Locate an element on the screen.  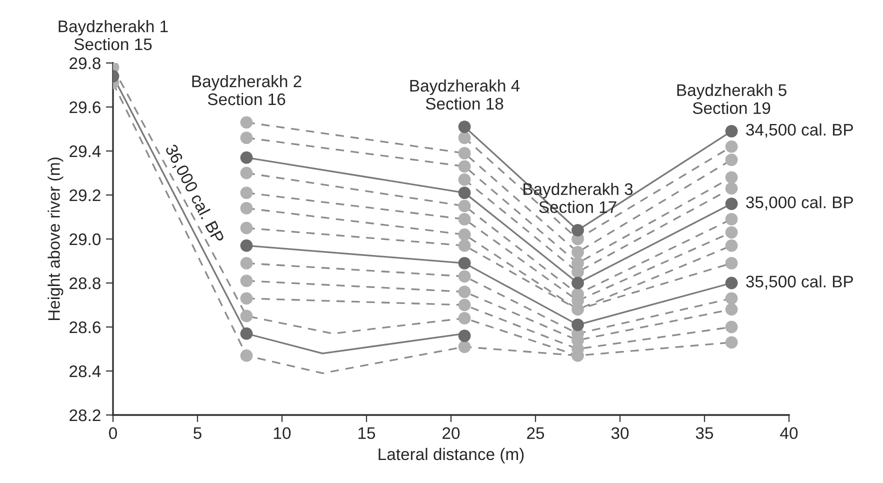
x-tick-label: 5 is located at coordinates (198, 433).